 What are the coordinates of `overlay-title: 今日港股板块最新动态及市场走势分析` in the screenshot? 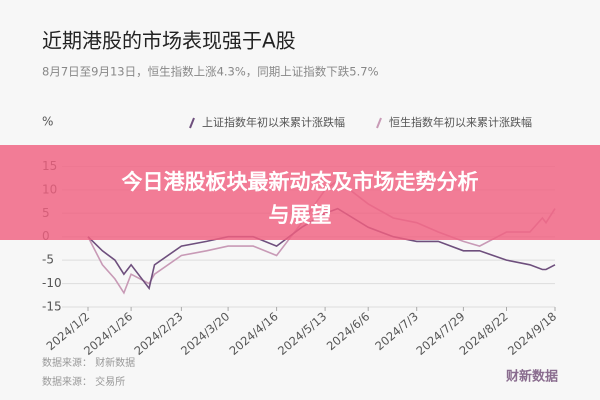 It's located at (300, 182).